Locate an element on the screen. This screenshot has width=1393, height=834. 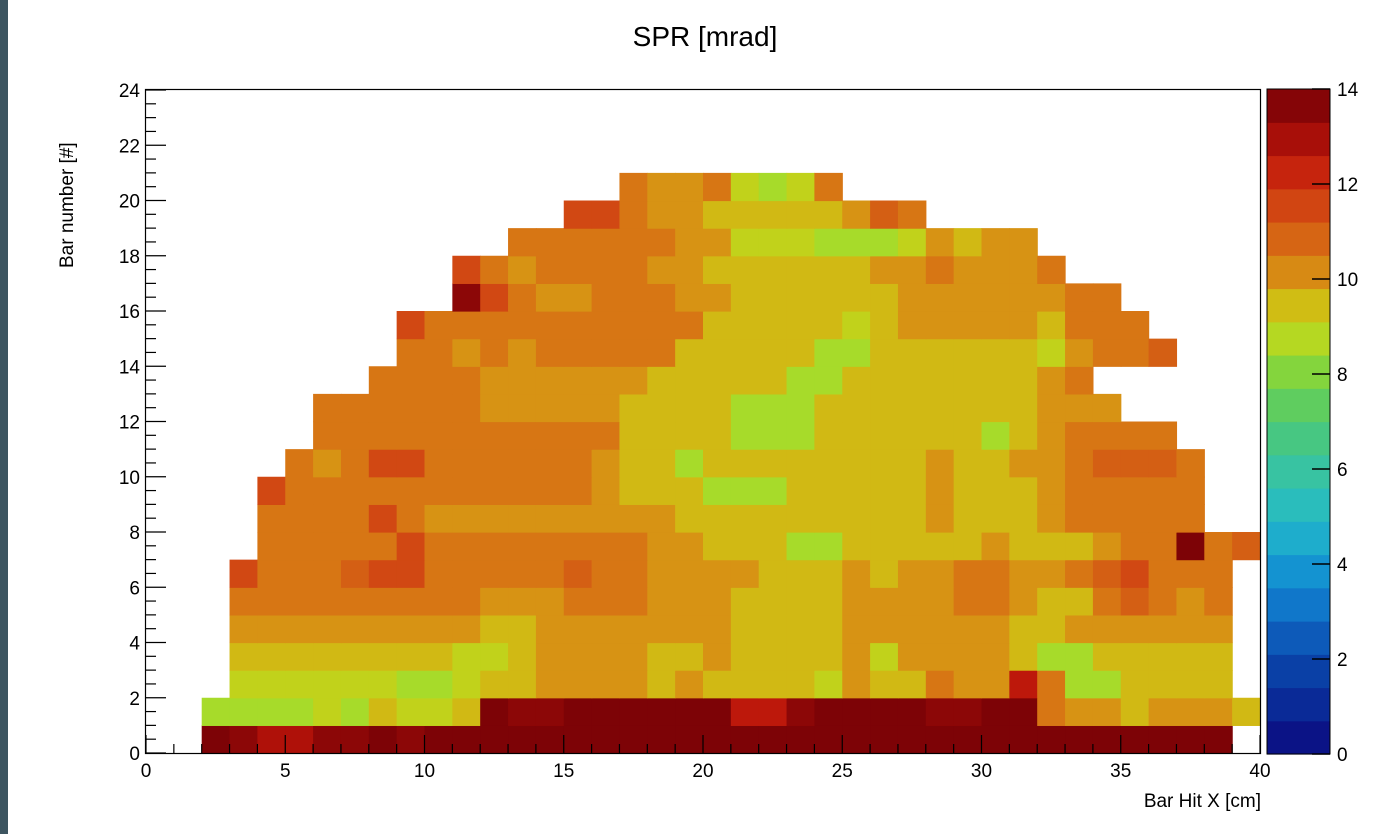
colorbar-tick-label: 12 is located at coordinates (1347, 185).